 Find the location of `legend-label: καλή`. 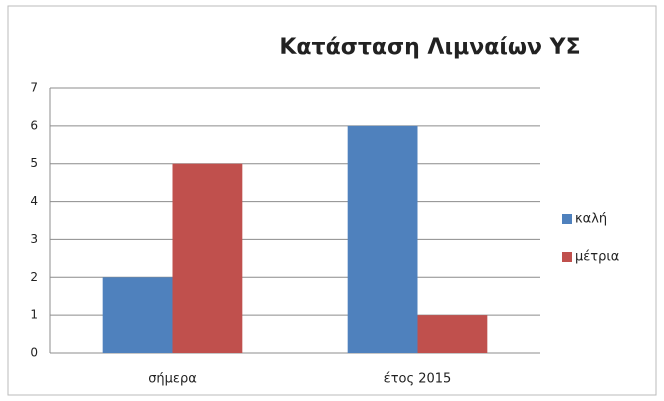

legend-label: καλή is located at coordinates (591, 219).